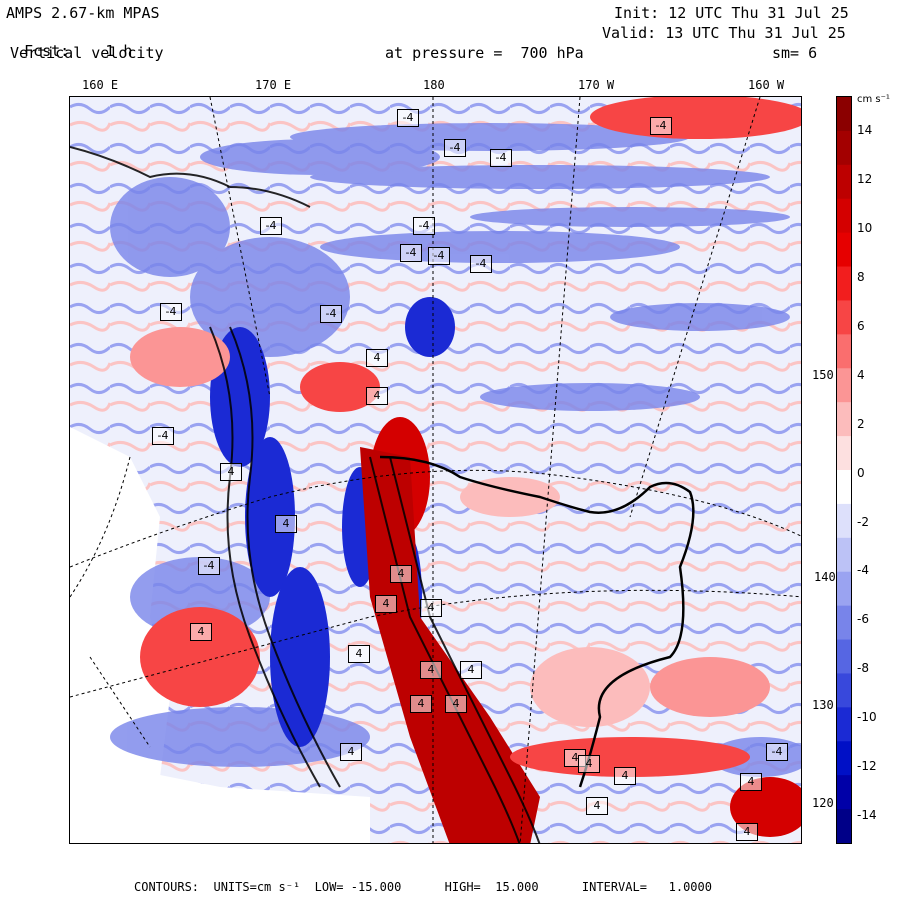 This screenshot has width=900, height=900. I want to click on init-time: Init: 12 UTC Thu 31 Jul 25, so click(731, 13).